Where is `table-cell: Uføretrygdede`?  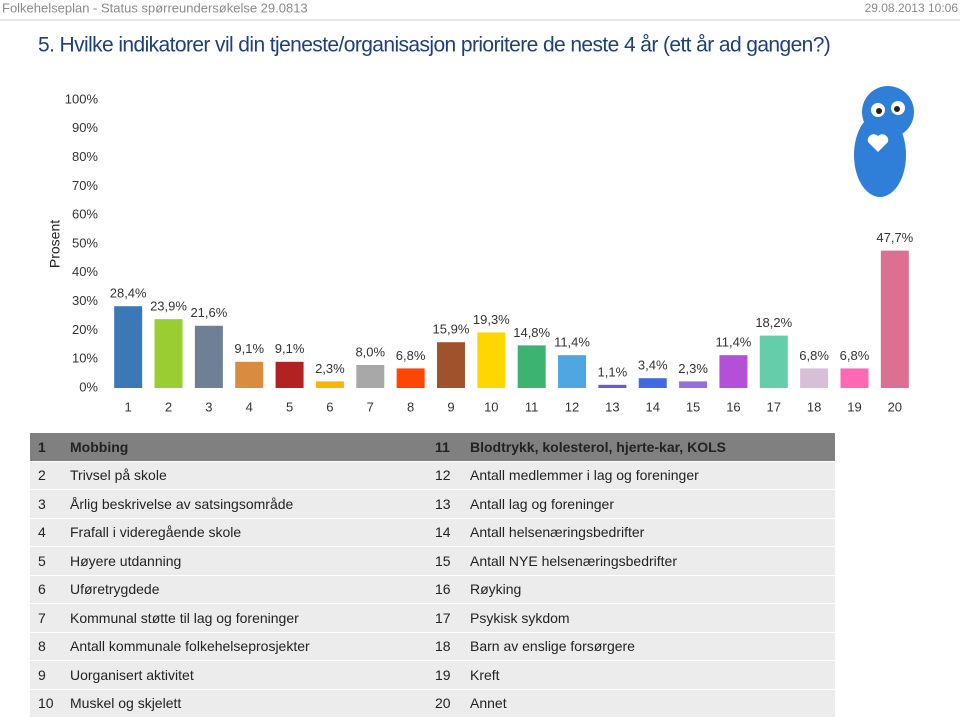 table-cell: Uføretrygdede is located at coordinates (115, 589).